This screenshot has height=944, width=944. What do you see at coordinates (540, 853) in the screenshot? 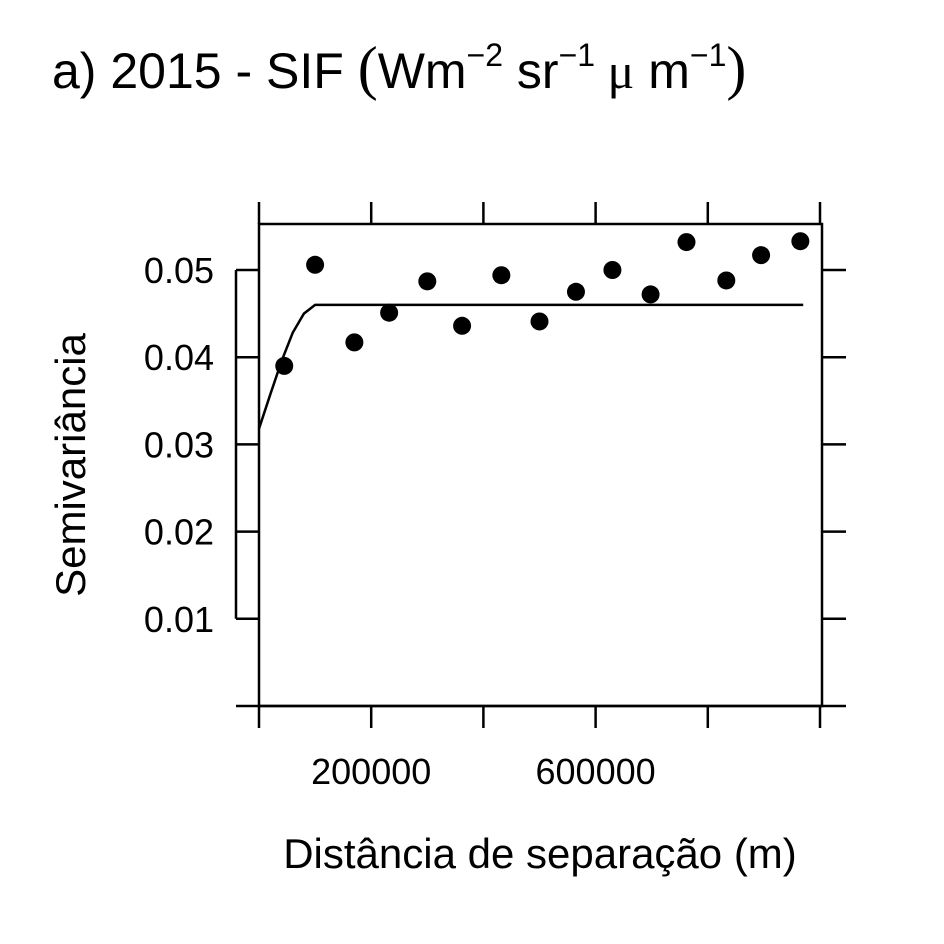
I see `x-axis-label: Distância de separação (m)` at bounding box center [540, 853].